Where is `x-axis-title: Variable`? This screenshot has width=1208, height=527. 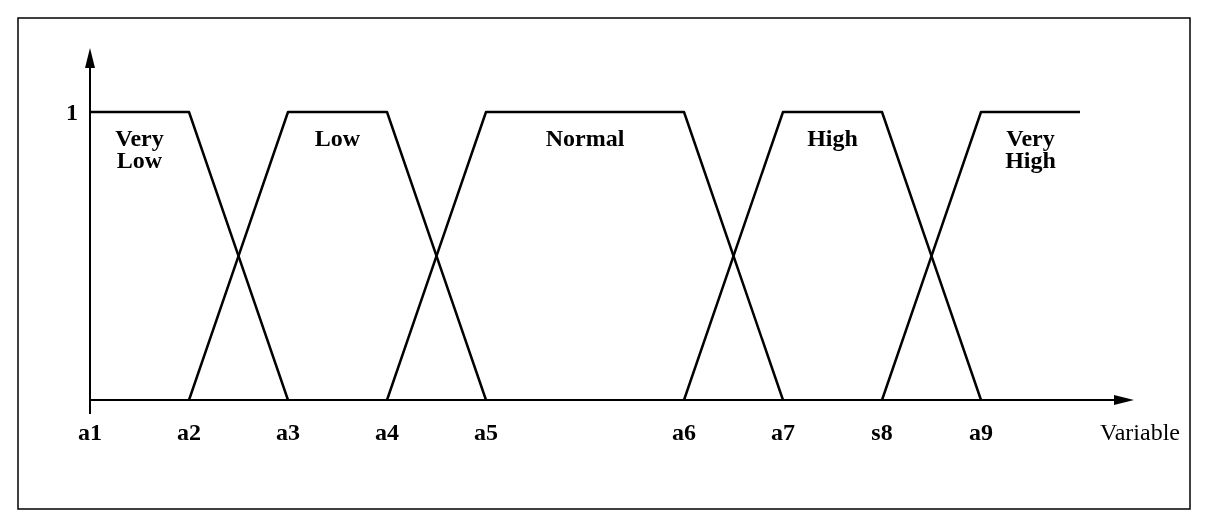 x-axis-title: Variable is located at coordinates (1140, 432).